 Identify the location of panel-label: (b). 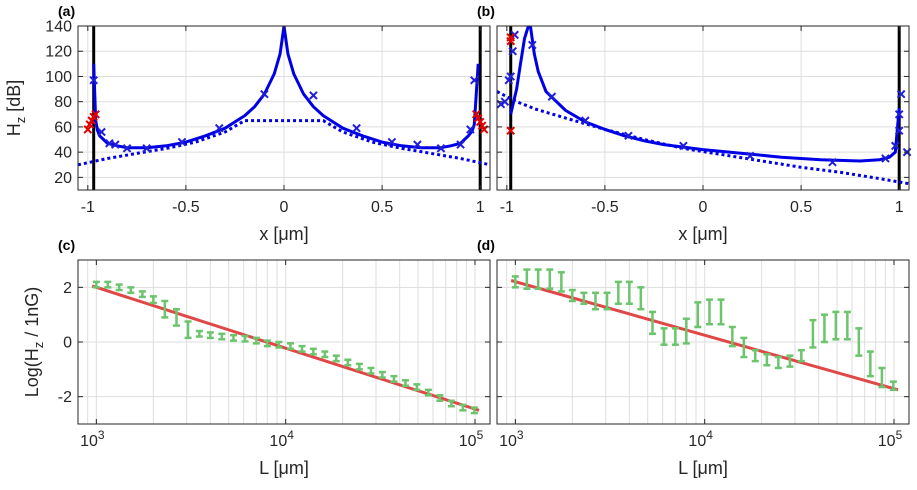
(486, 11).